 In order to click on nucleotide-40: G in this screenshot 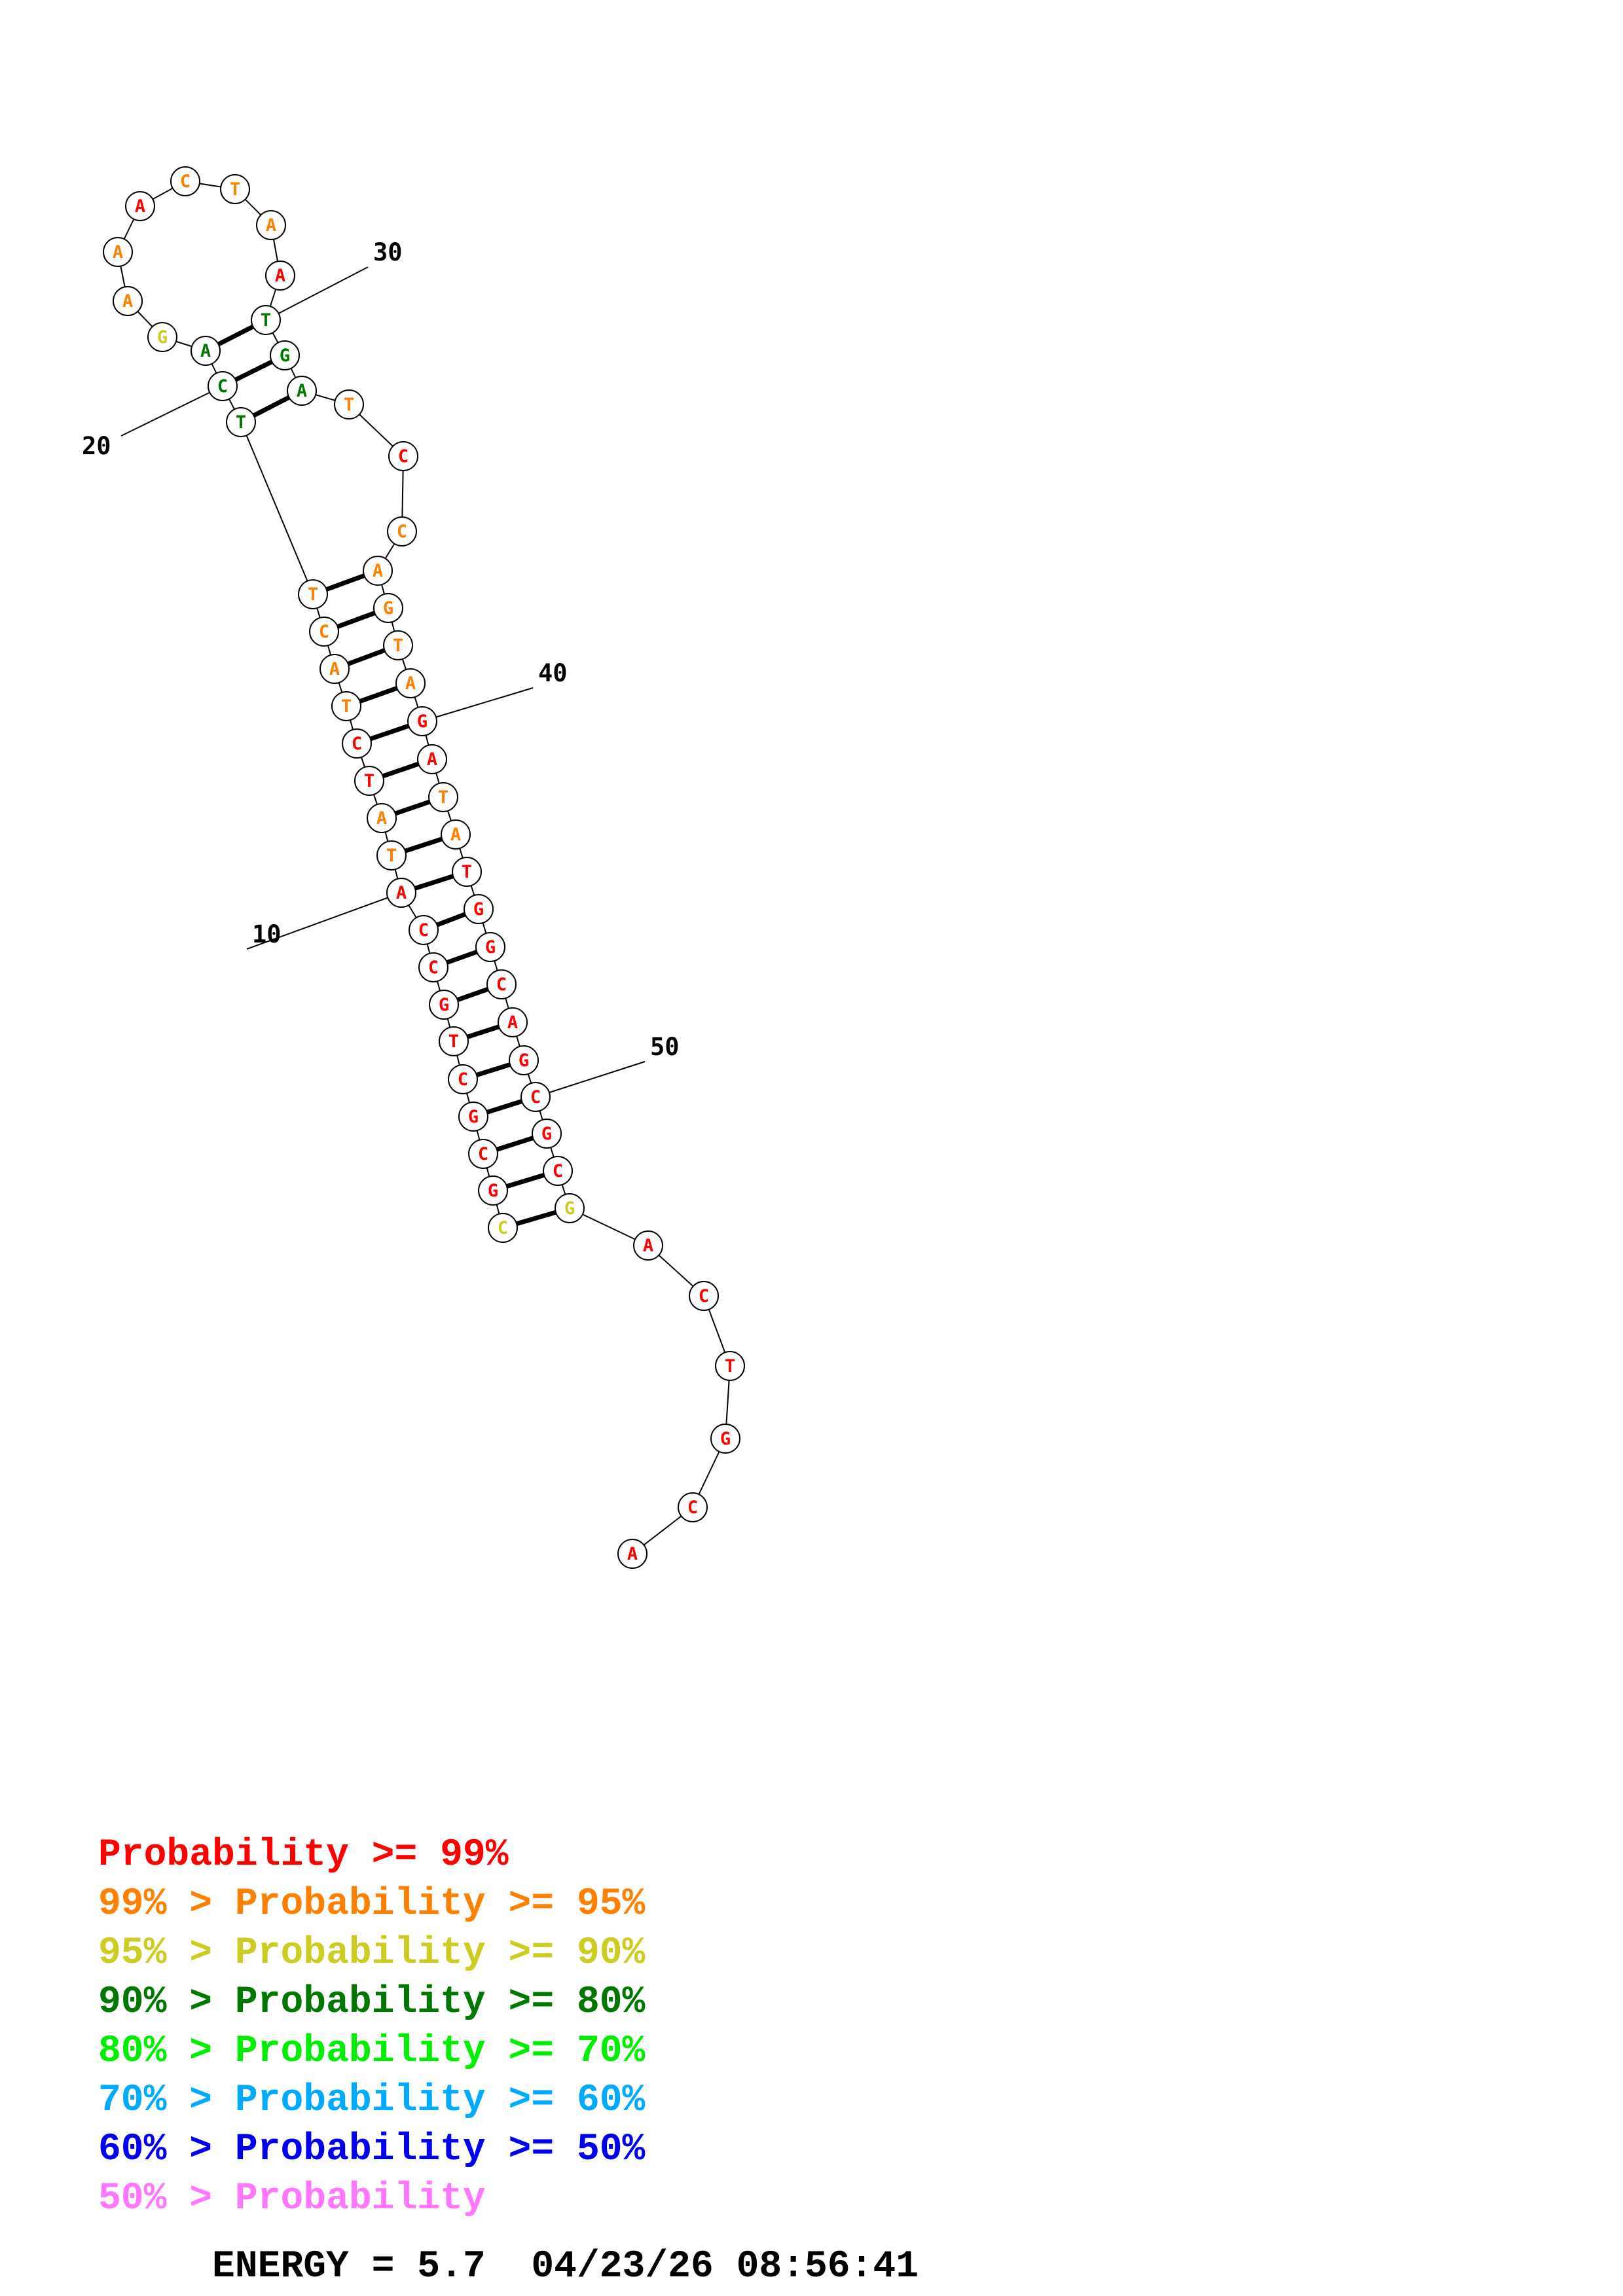, I will do `click(422, 721)`.